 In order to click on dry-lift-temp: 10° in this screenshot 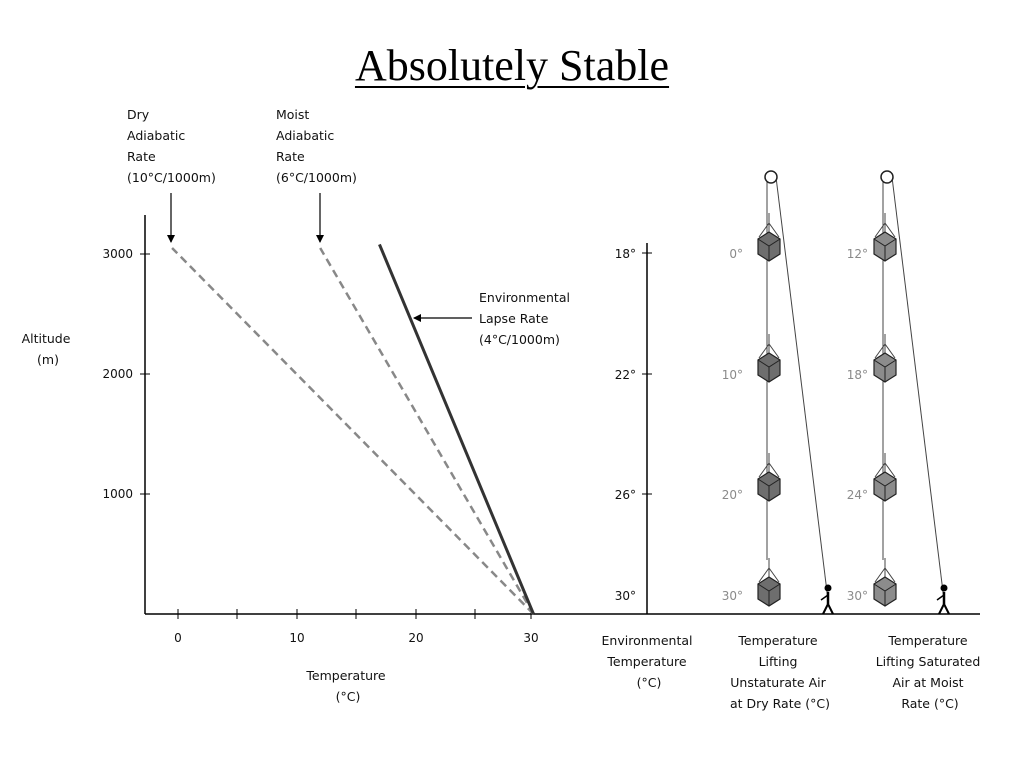, I will do `click(732, 375)`.